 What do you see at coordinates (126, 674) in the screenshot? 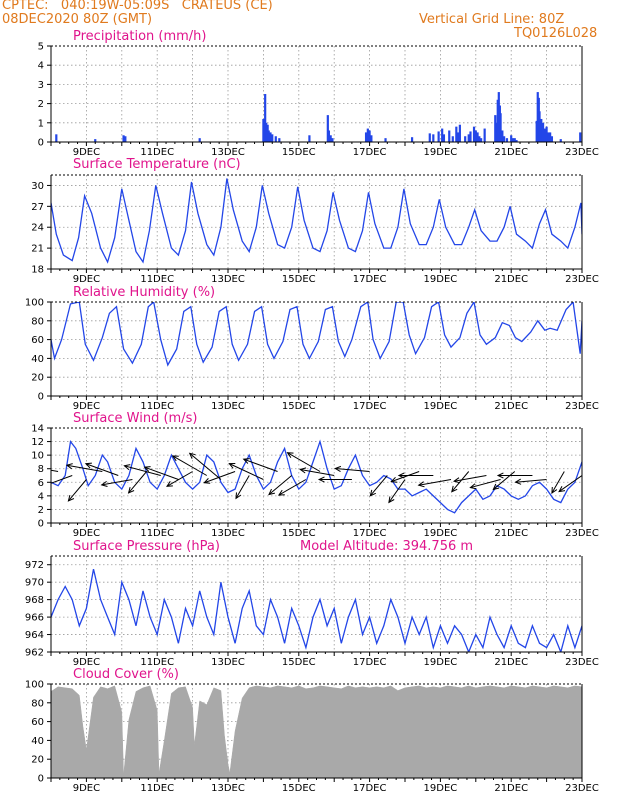
I see `panel-title: Cloud Cover (%)` at bounding box center [126, 674].